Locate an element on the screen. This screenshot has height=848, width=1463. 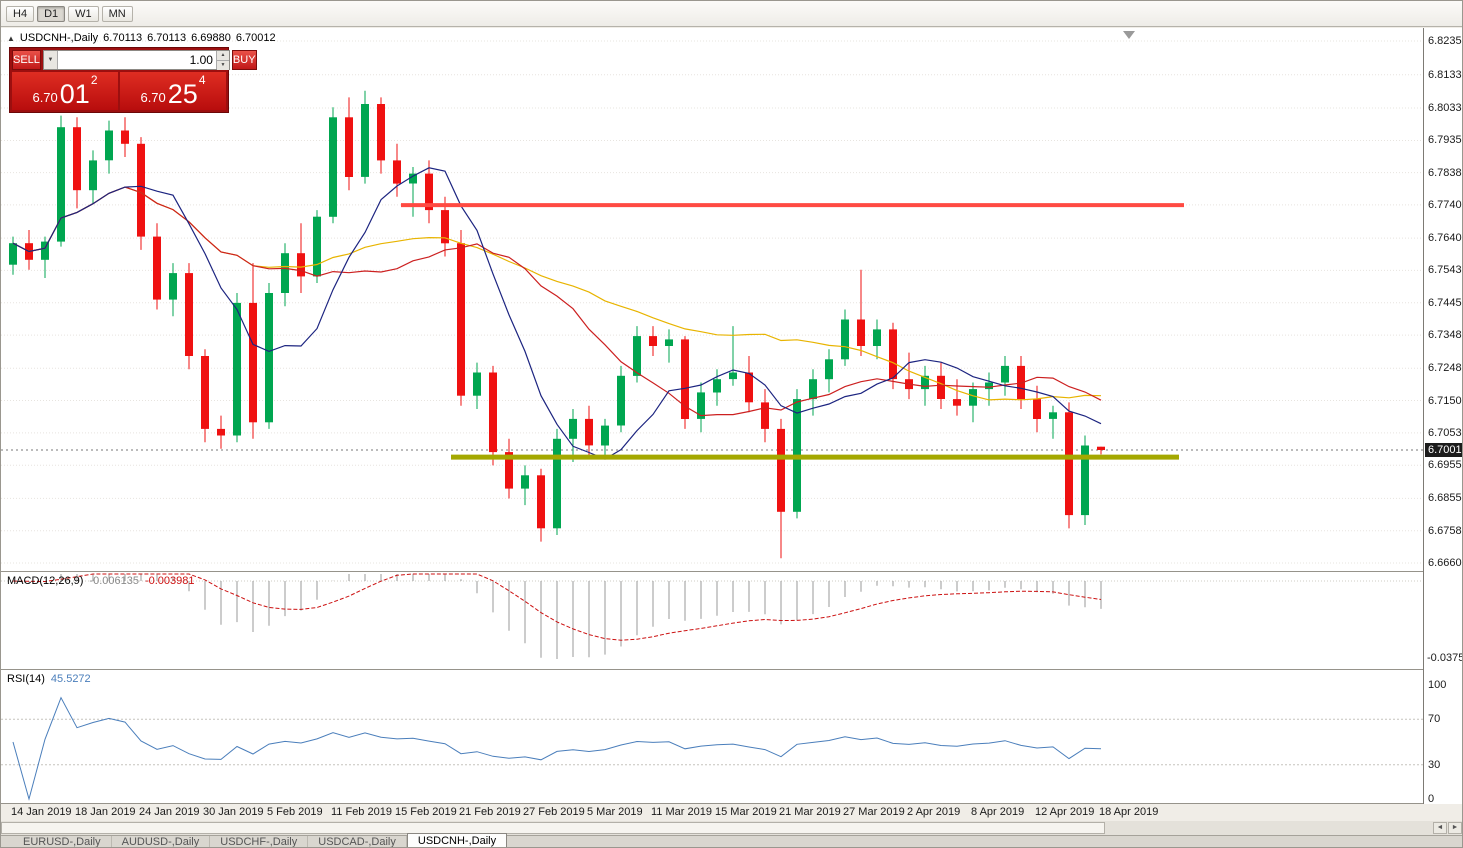
rsi-line is located at coordinates (557, 748).